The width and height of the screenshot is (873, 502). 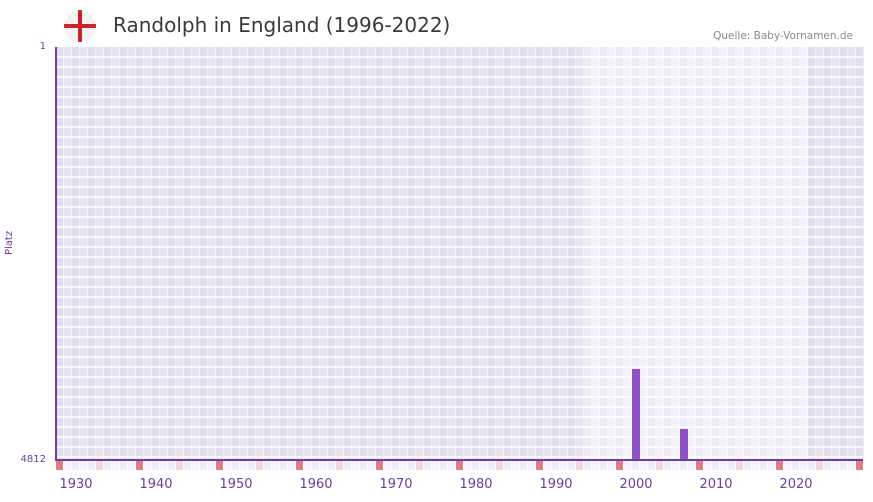 What do you see at coordinates (316, 484) in the screenshot?
I see `x-tick-label: 1960` at bounding box center [316, 484].